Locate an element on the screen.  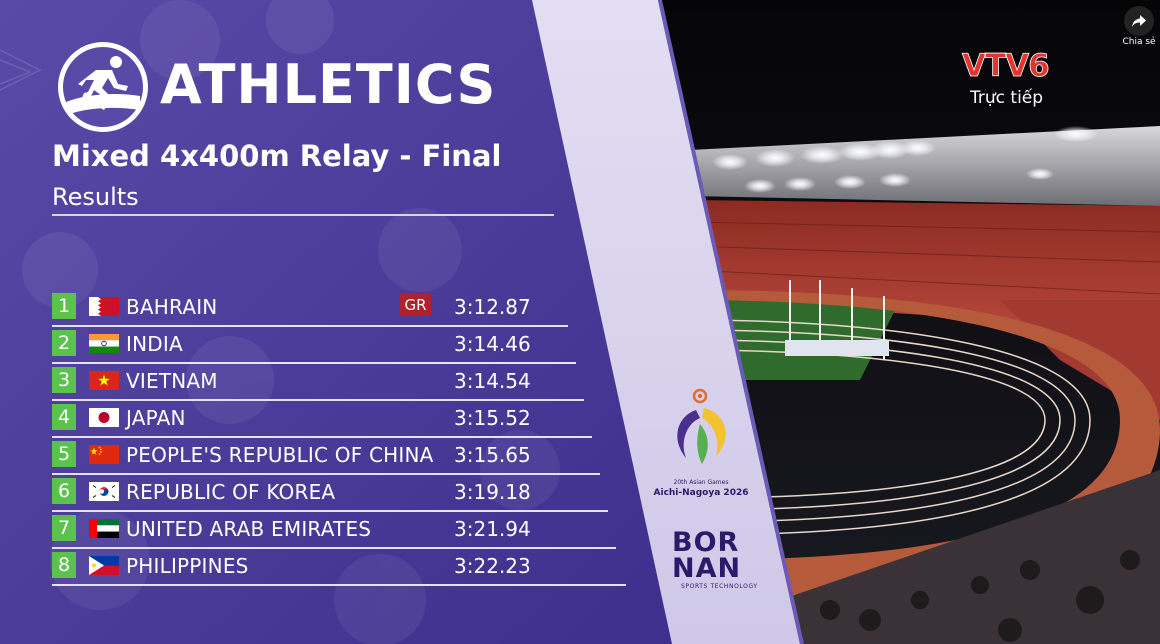
svg-text: VTV6 is located at coordinates (1005, 65).